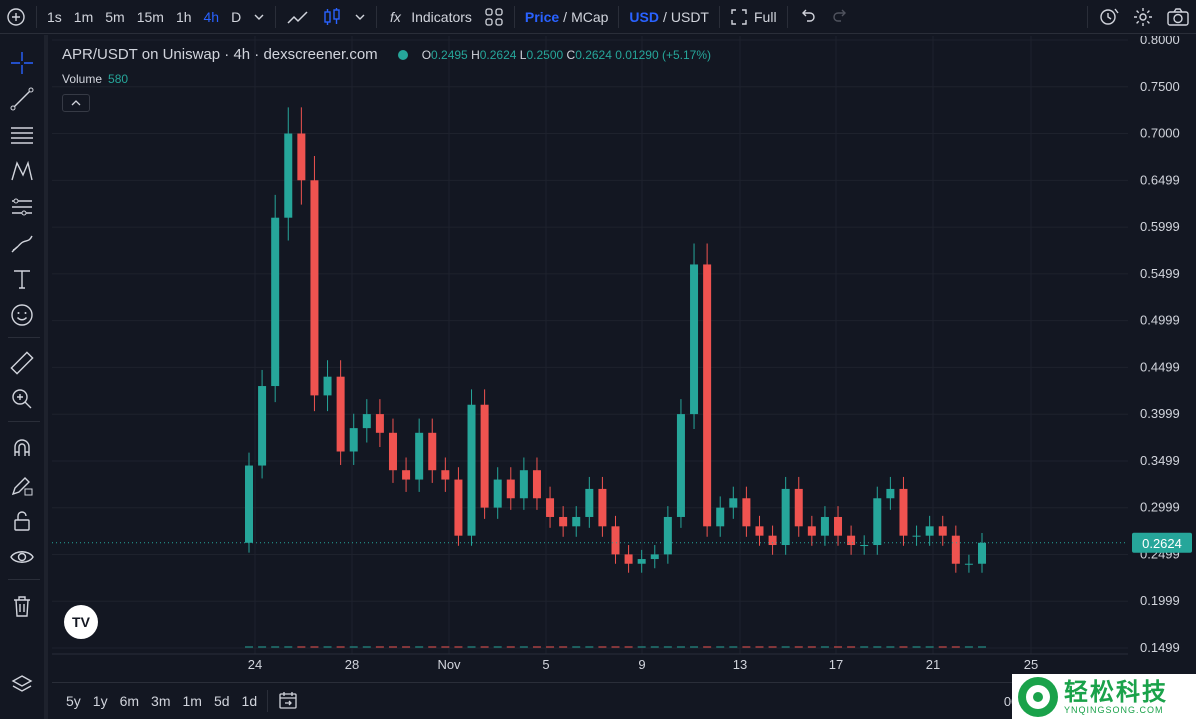 The width and height of the screenshot is (1196, 719). What do you see at coordinates (22, 207) in the screenshot?
I see `prediction-tool` at bounding box center [22, 207].